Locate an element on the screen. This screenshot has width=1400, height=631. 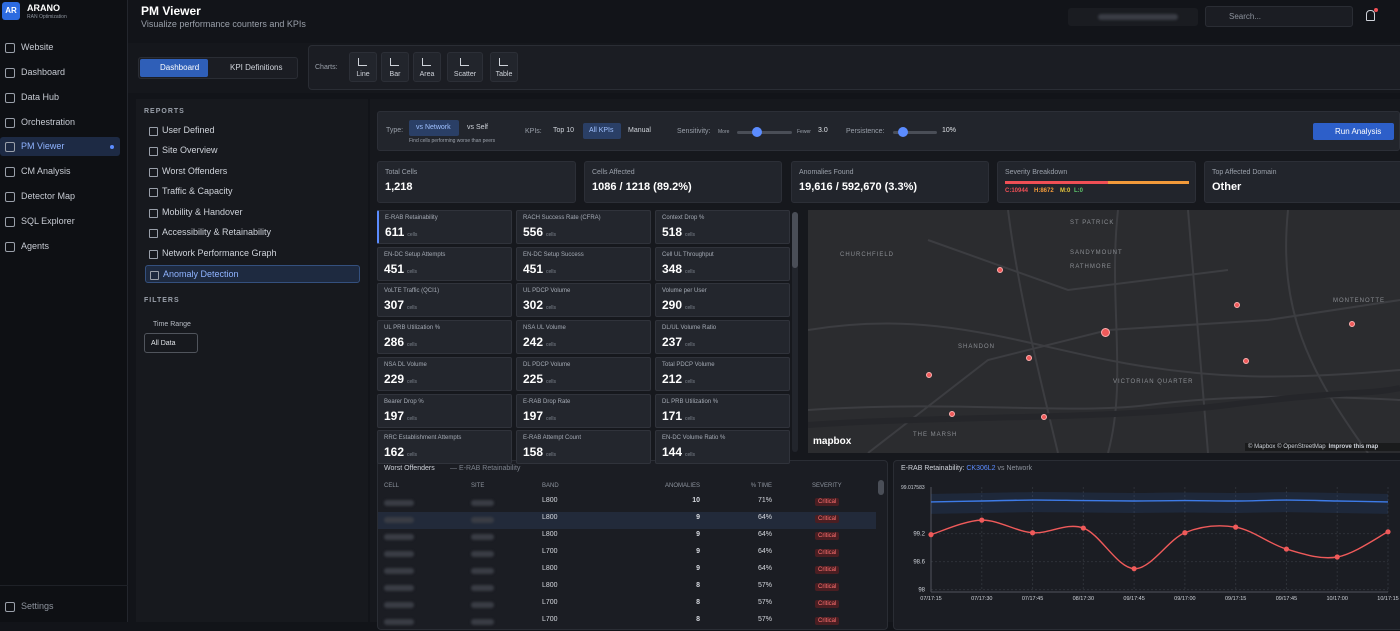
project-select is located at coordinates (1133, 17).